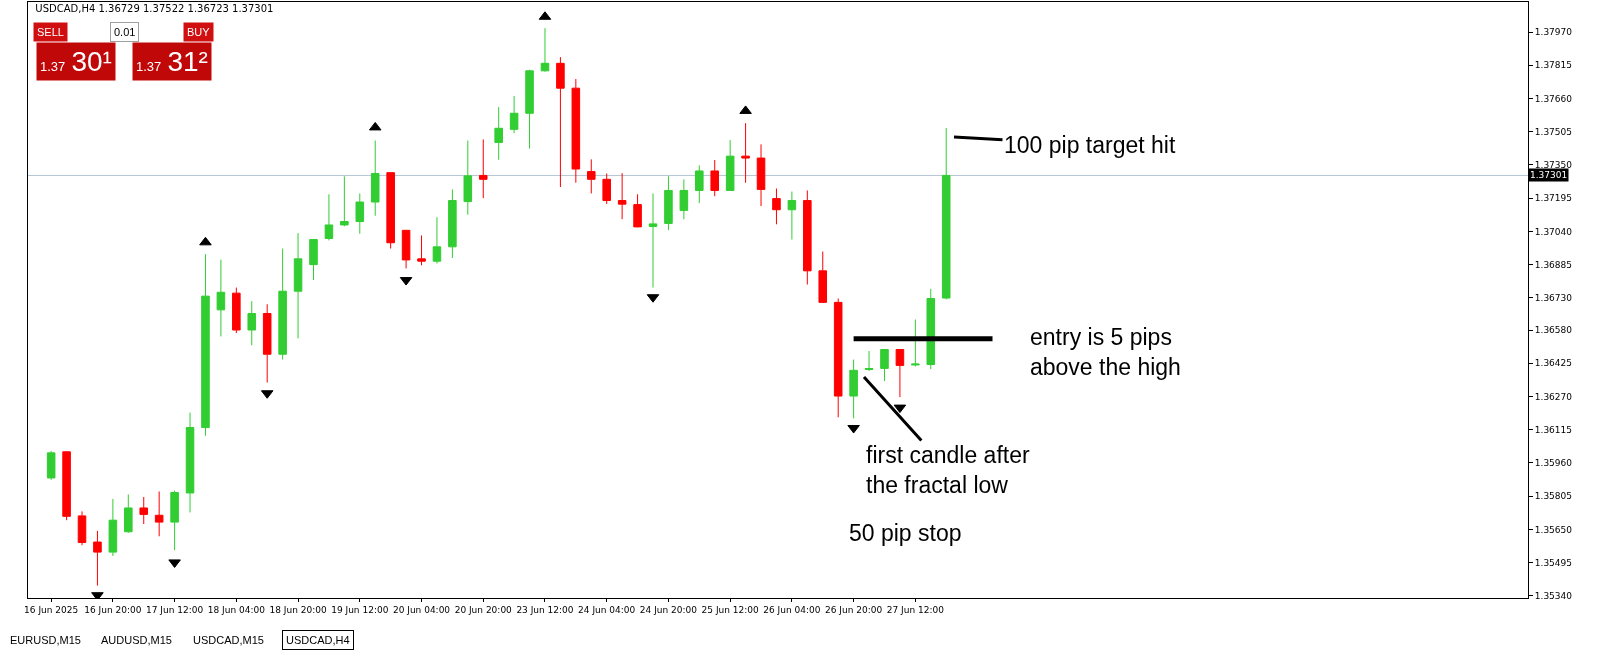 The height and width of the screenshot is (656, 1607). Describe the element at coordinates (607, 609) in the screenshot. I see `x-tick-label: 24 Jun 04:00` at that location.